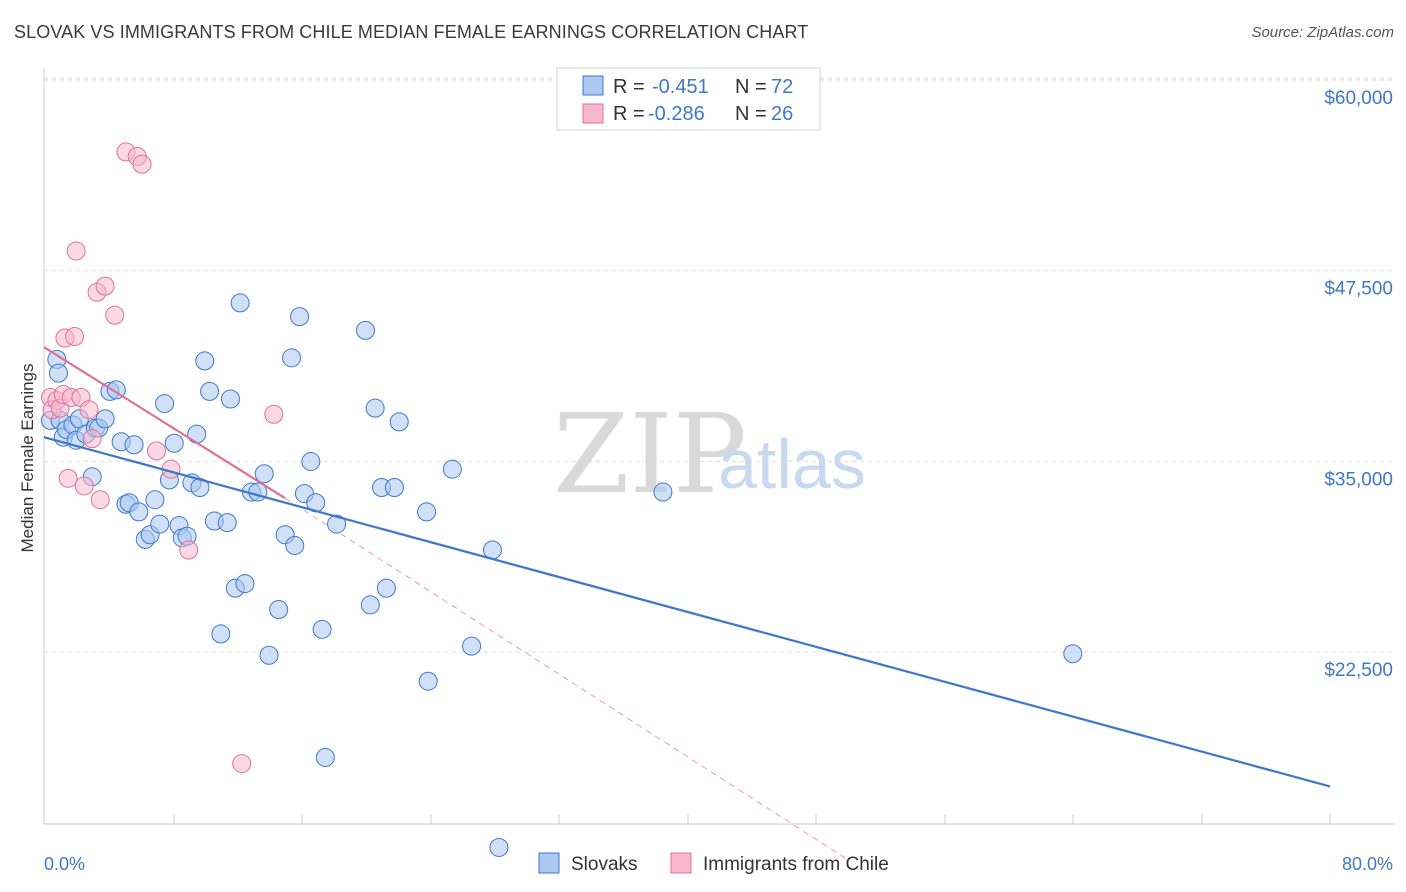 This screenshot has width=1406, height=892. I want to click on bottom-legend-slovaks: Slovaks, so click(604, 864).